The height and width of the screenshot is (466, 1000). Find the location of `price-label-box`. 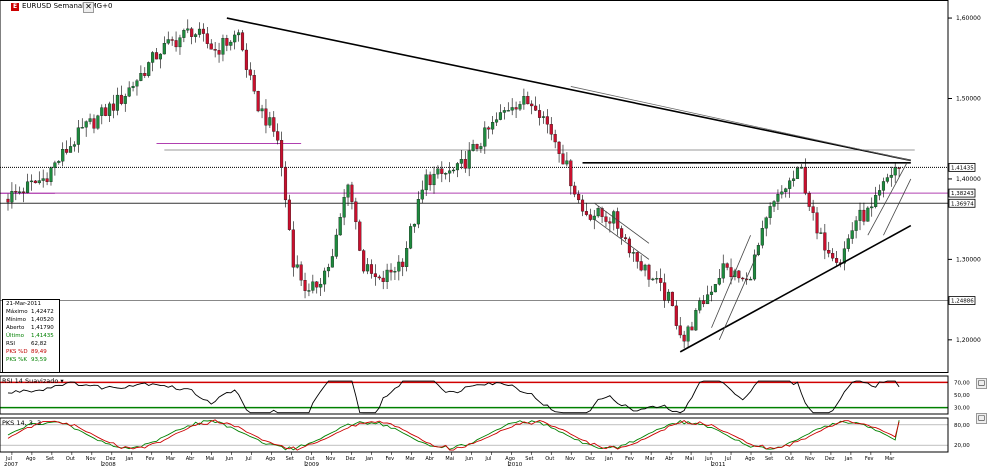

price-label-box is located at coordinates (962, 203).